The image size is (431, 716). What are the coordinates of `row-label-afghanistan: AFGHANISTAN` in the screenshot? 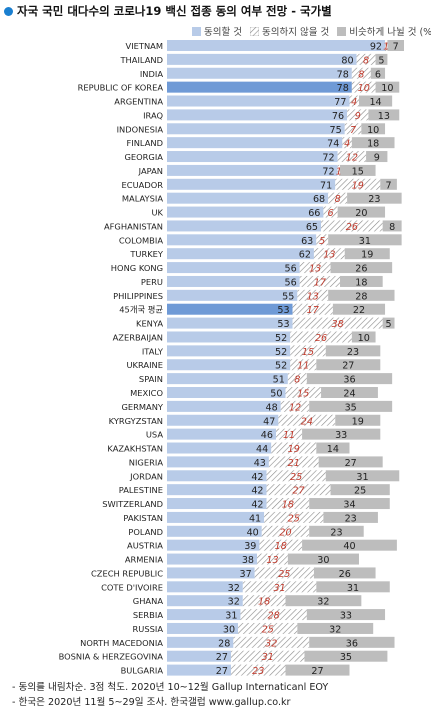 It's located at (133, 226).